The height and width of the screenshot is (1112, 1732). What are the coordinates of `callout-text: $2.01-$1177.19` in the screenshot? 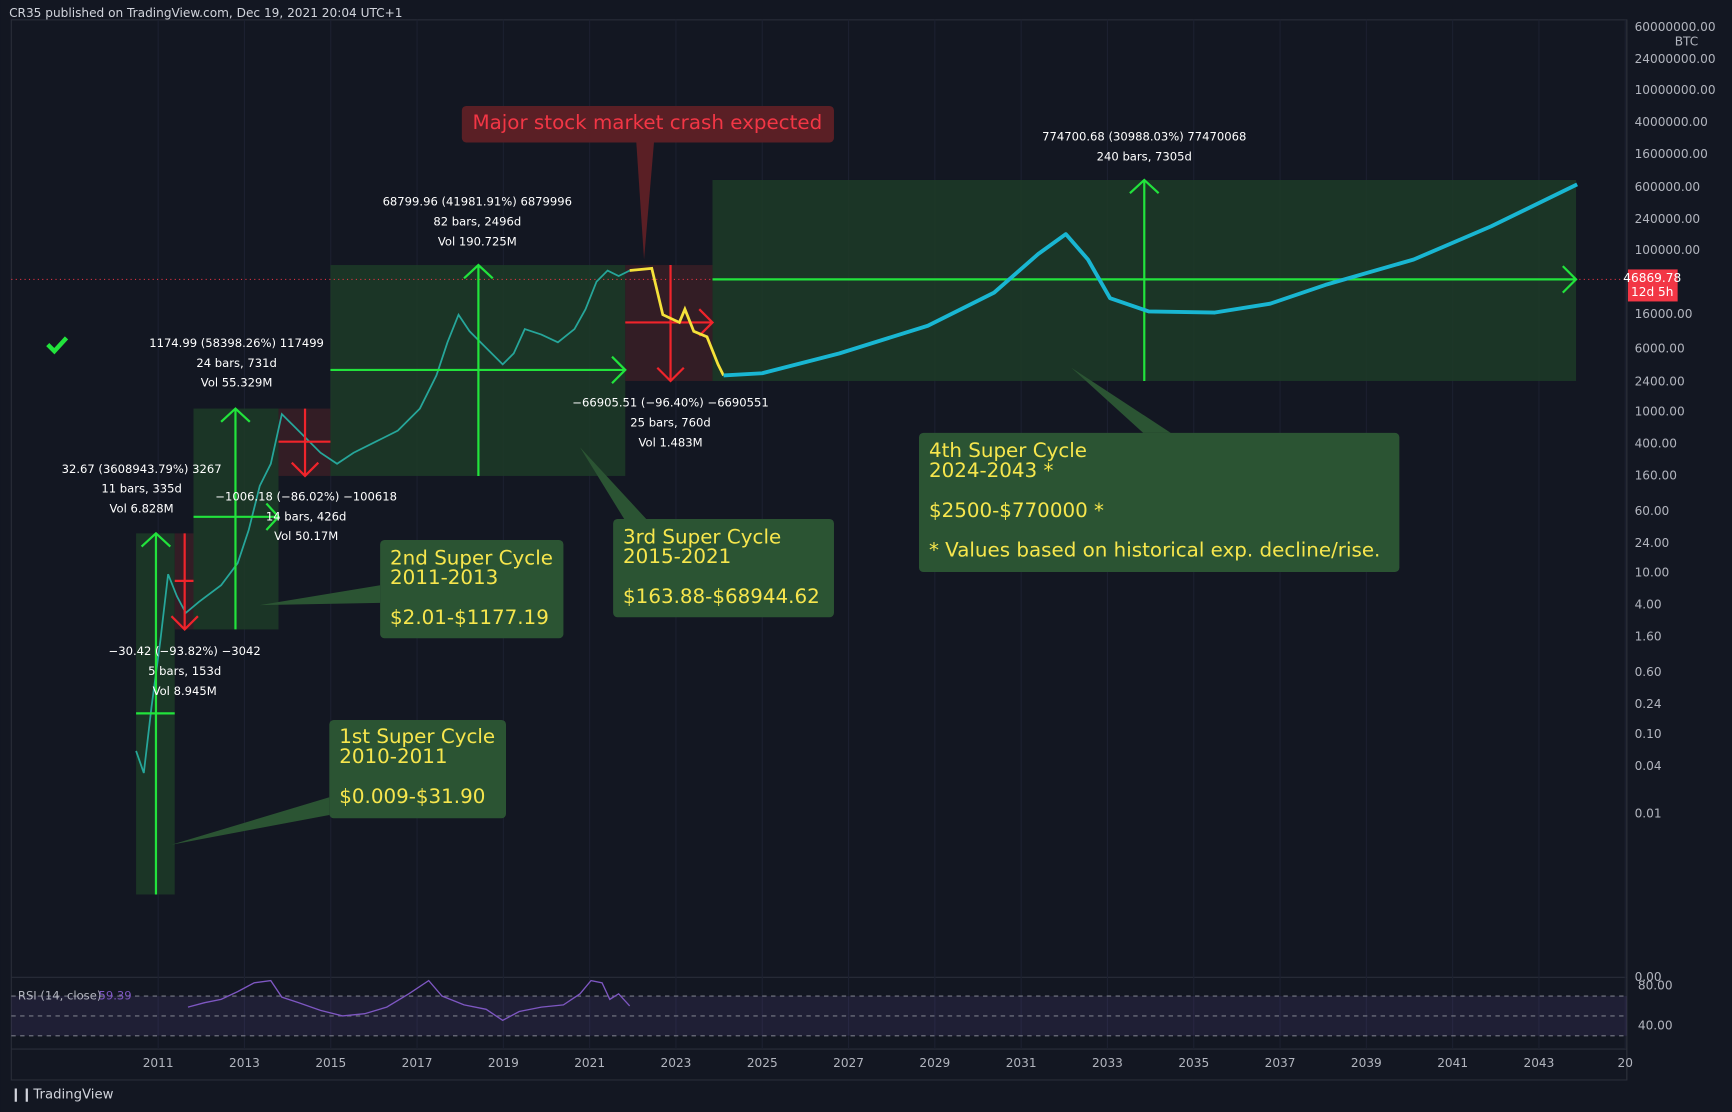 It's located at (469, 617).